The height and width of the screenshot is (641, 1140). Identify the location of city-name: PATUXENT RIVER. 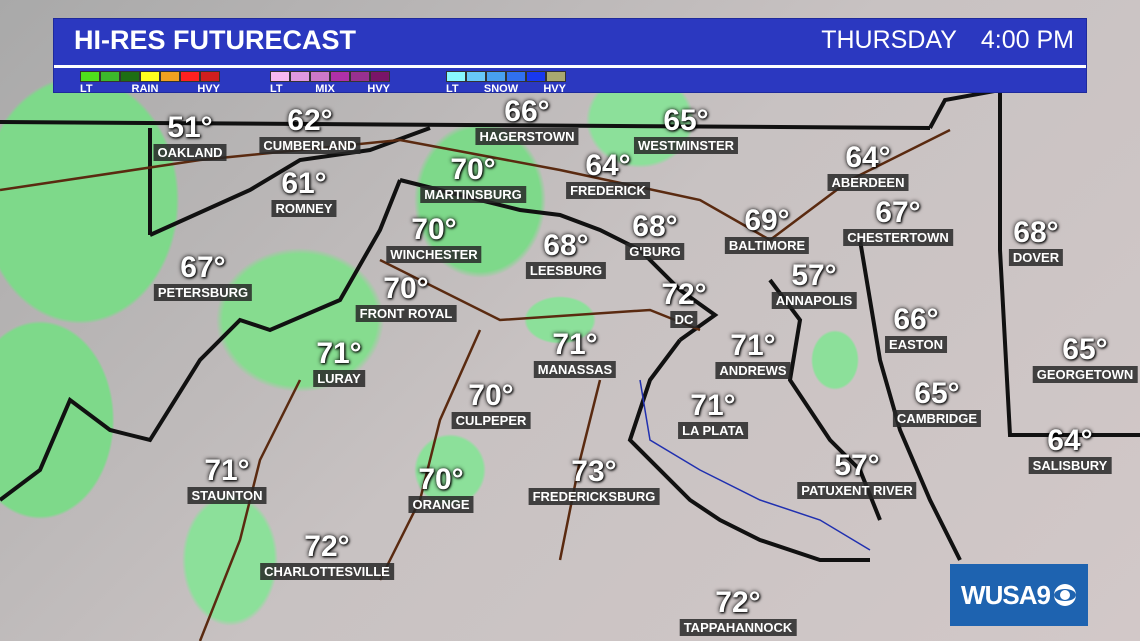
(857, 490).